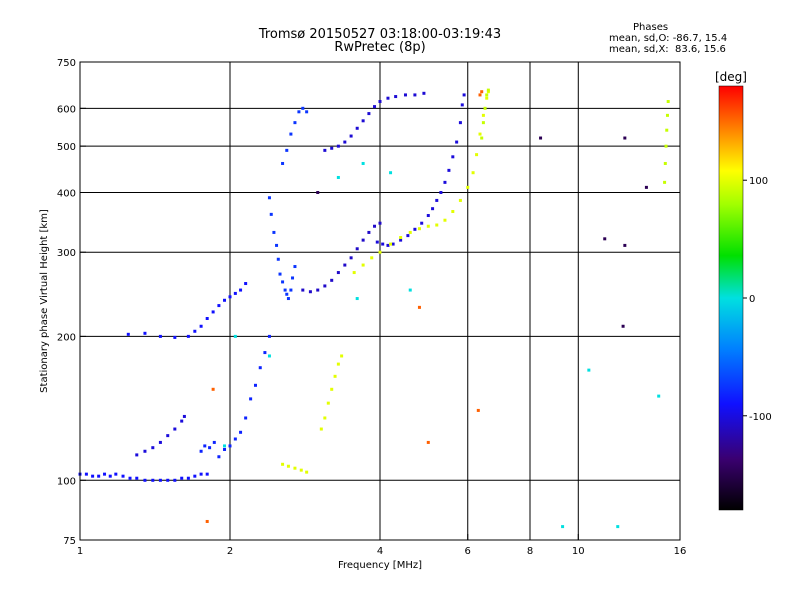 This screenshot has height=600, width=800. Describe the element at coordinates (530, 551) in the screenshot. I see `x-tick-label: 8` at that location.